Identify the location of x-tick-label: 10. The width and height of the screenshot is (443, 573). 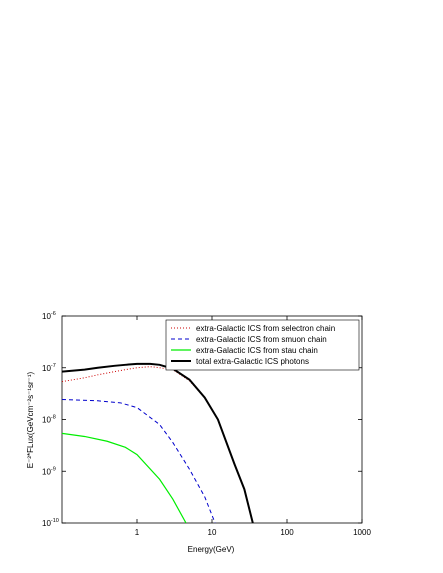
(212, 532).